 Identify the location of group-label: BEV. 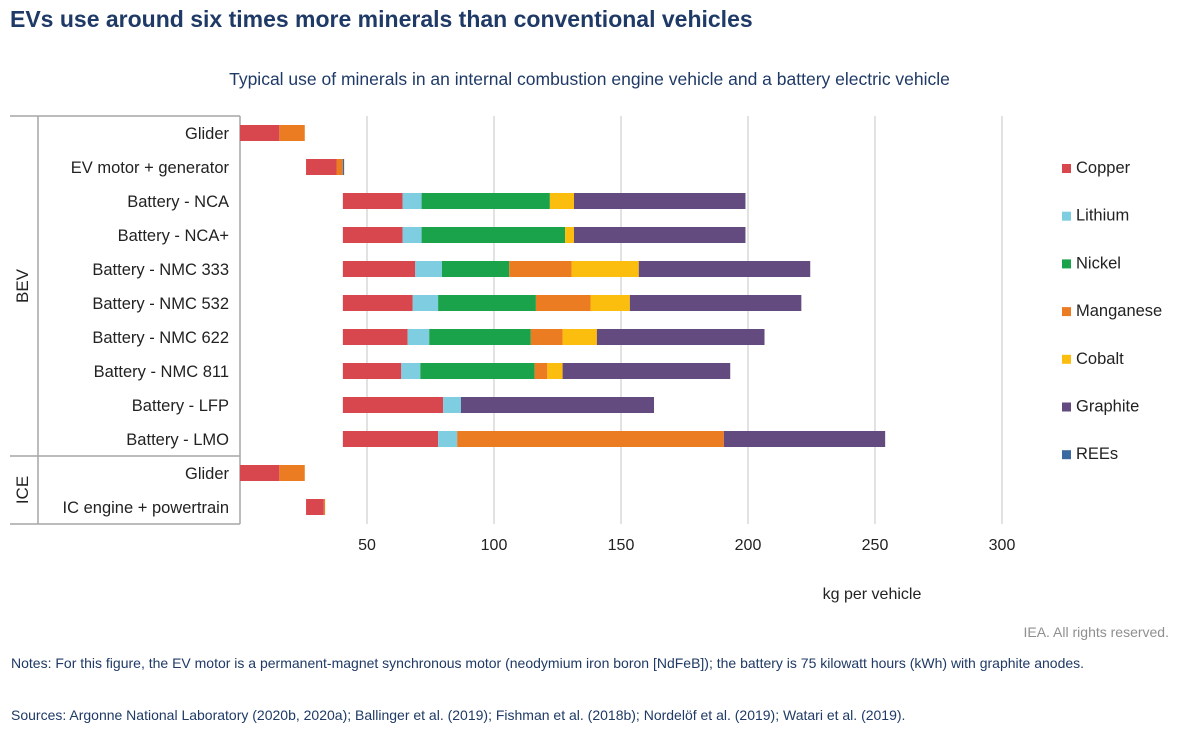
(22, 285).